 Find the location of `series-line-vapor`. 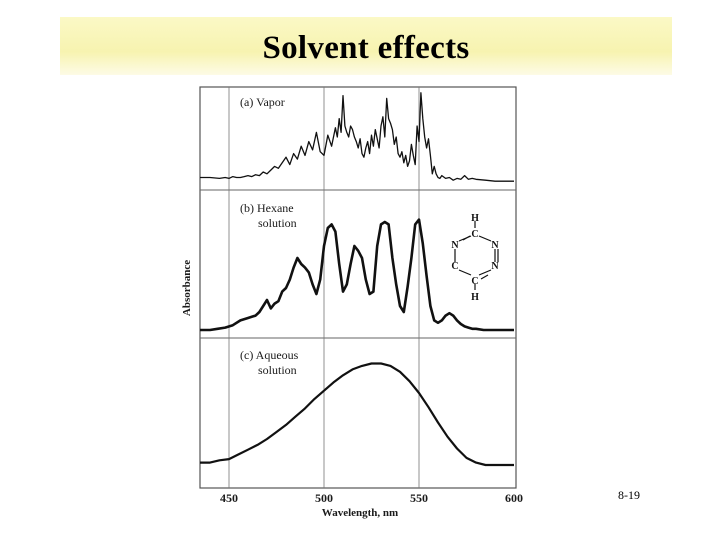

series-line-vapor is located at coordinates (357, 137).